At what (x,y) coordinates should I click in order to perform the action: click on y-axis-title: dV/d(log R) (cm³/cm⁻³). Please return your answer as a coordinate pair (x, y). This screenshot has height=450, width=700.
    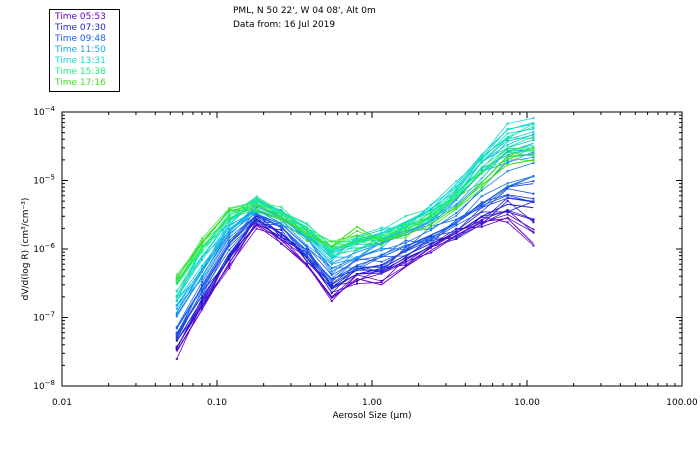
    Looking at the image, I should click on (26, 249).